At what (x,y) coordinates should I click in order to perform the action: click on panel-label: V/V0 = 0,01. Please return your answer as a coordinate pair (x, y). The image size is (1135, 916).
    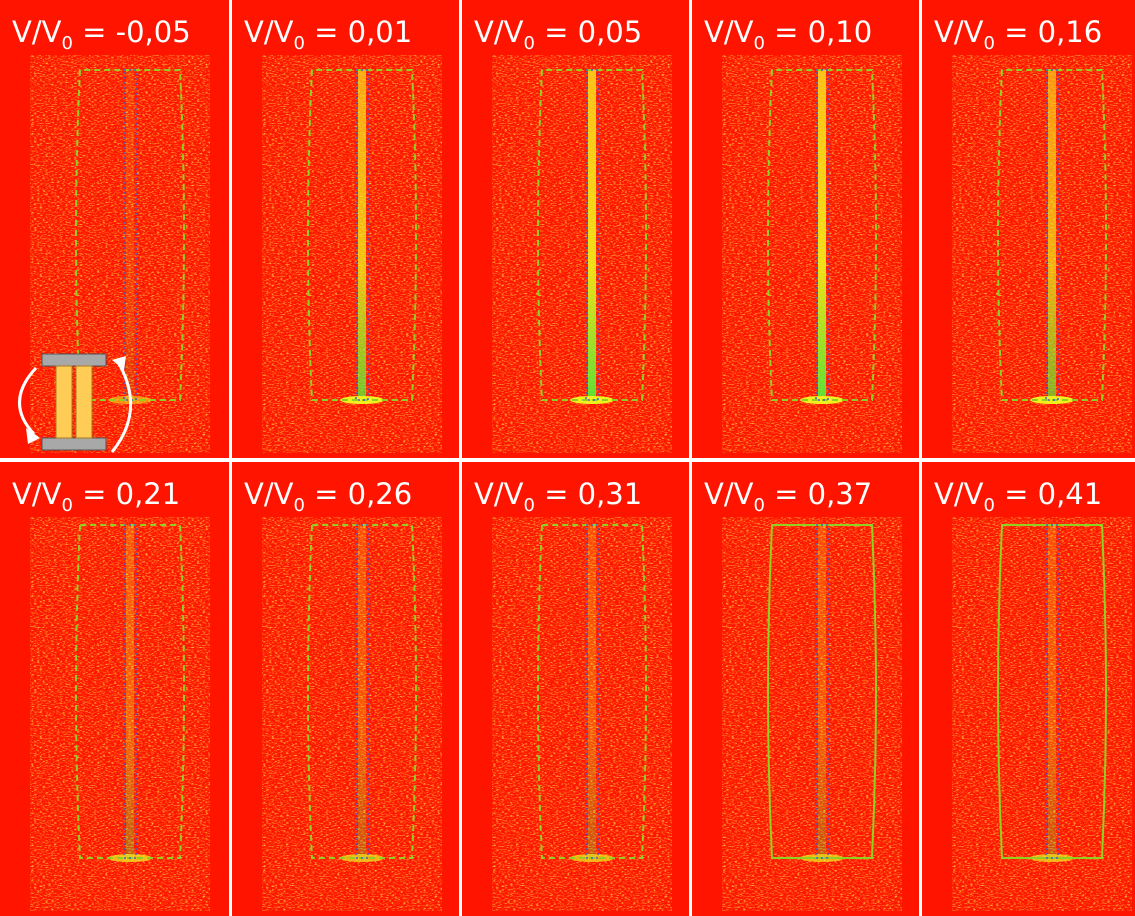
    Looking at the image, I should click on (328, 34).